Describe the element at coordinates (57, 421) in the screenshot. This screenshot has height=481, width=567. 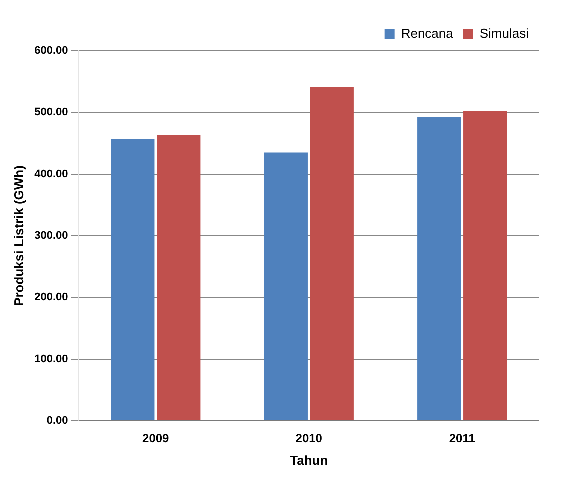
I see `y-tick-label: 0.00` at that location.